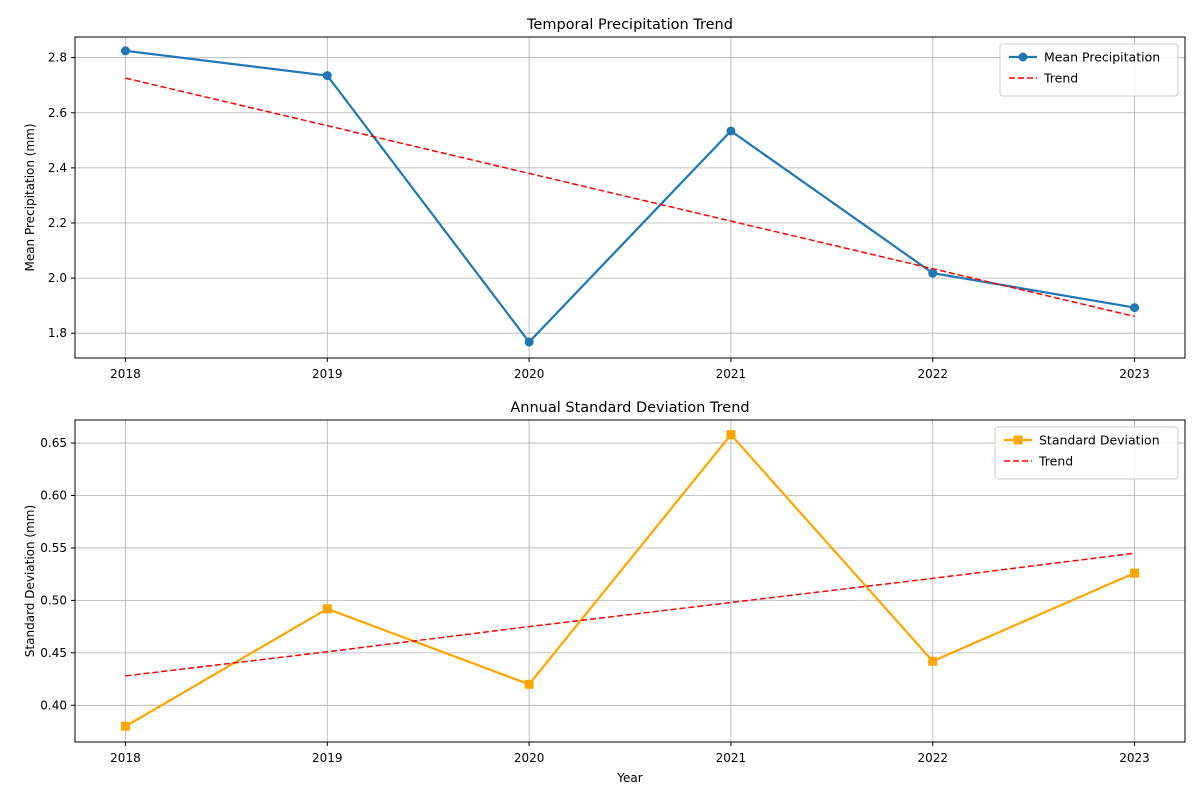 The height and width of the screenshot is (804, 1200). I want to click on y-axis-label: Mean Precipitation (mm), so click(30, 197).